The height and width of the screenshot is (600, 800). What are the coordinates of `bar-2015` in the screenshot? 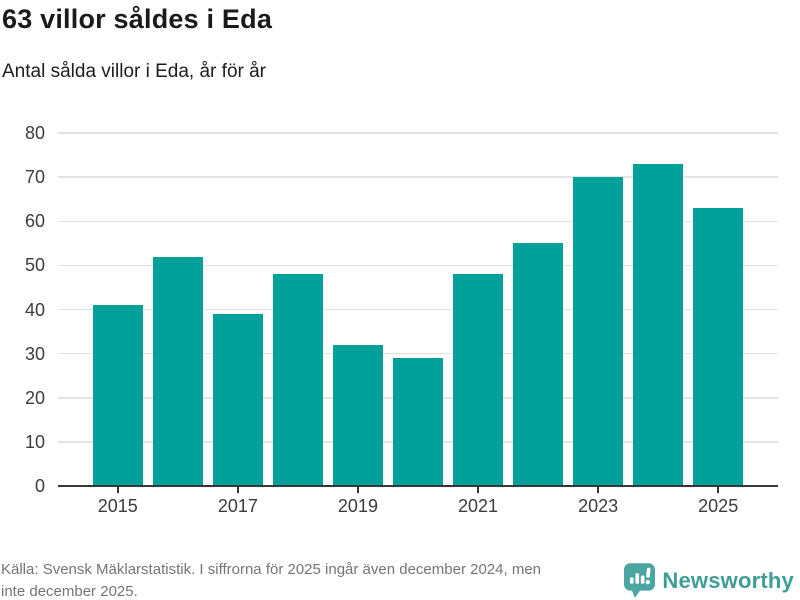 It's located at (118, 395).